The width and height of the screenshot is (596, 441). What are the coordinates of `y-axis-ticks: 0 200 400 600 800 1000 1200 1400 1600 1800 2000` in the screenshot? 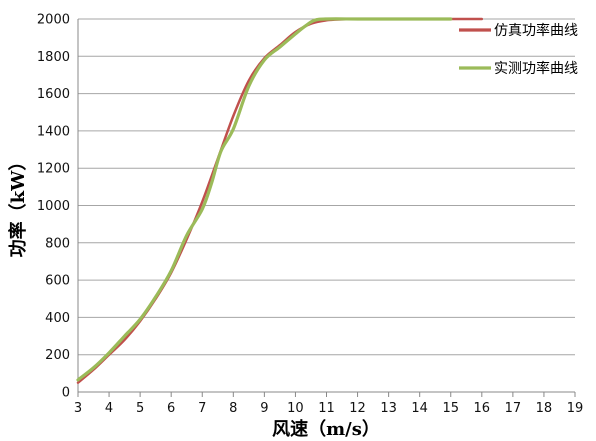 It's located at (53, 207).